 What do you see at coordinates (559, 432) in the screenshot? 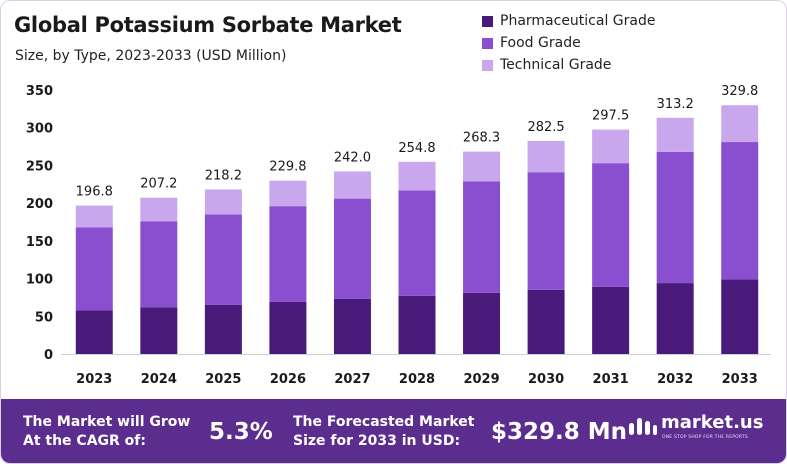
I see `forecast-value: $329.8 Mn` at bounding box center [559, 432].